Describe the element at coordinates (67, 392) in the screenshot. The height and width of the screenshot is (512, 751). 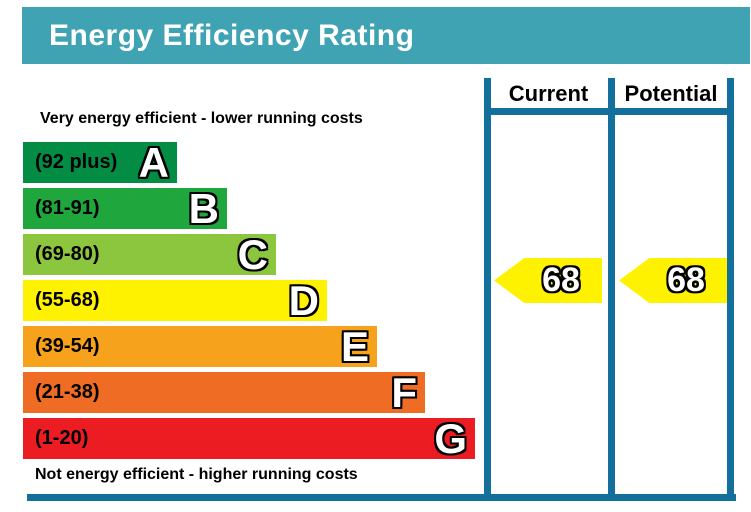
I see `band-f-range: (21-38)` at that location.